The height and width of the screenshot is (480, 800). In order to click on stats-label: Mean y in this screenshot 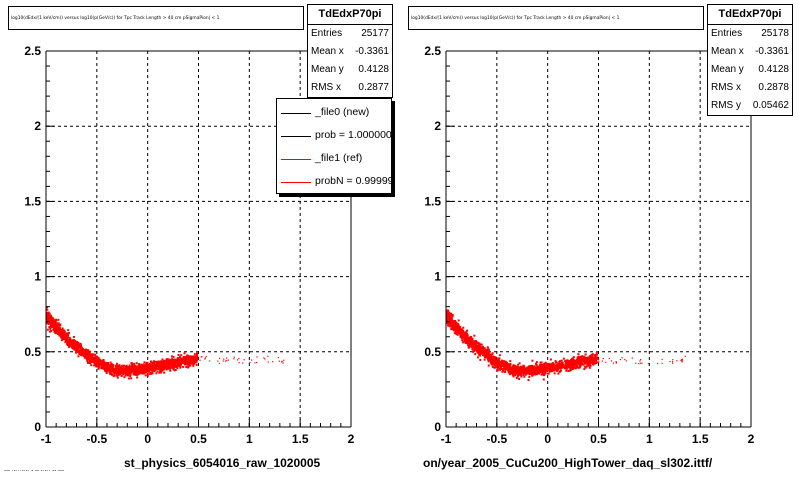, I will do `click(727, 69)`.